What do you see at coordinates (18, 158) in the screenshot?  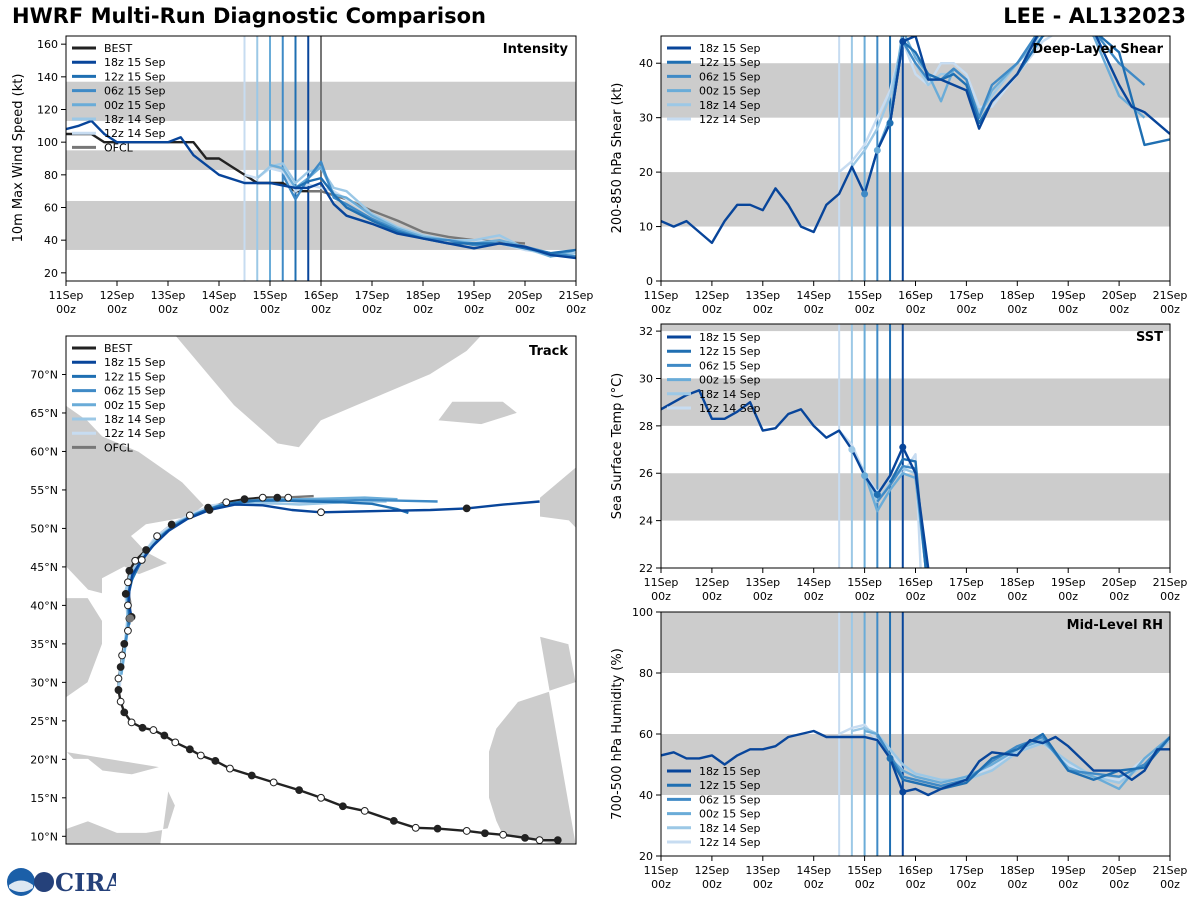 I see `intensity-ylabel: 10m Max Wind Speed (kt)` at bounding box center [18, 158].